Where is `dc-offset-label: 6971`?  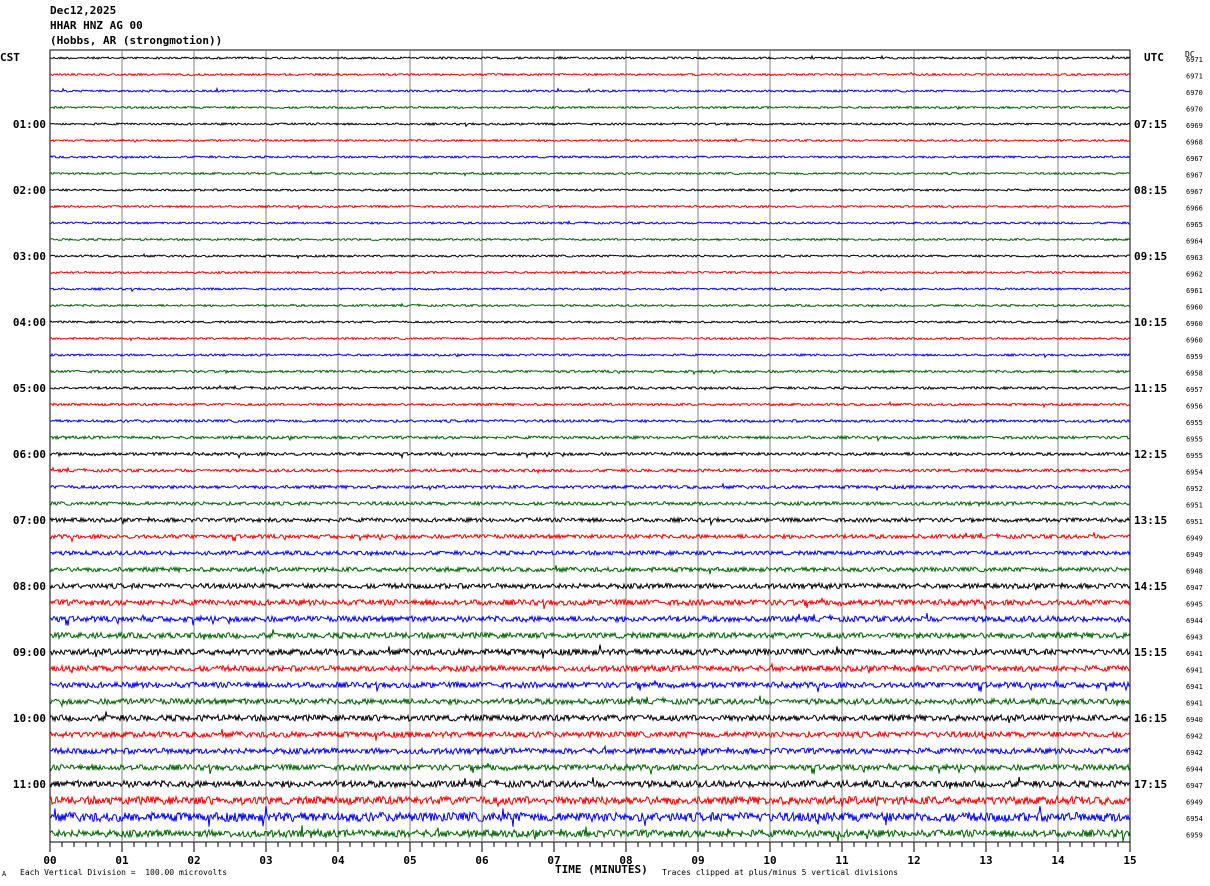
dc-offset-label: 6971 is located at coordinates (1194, 60).